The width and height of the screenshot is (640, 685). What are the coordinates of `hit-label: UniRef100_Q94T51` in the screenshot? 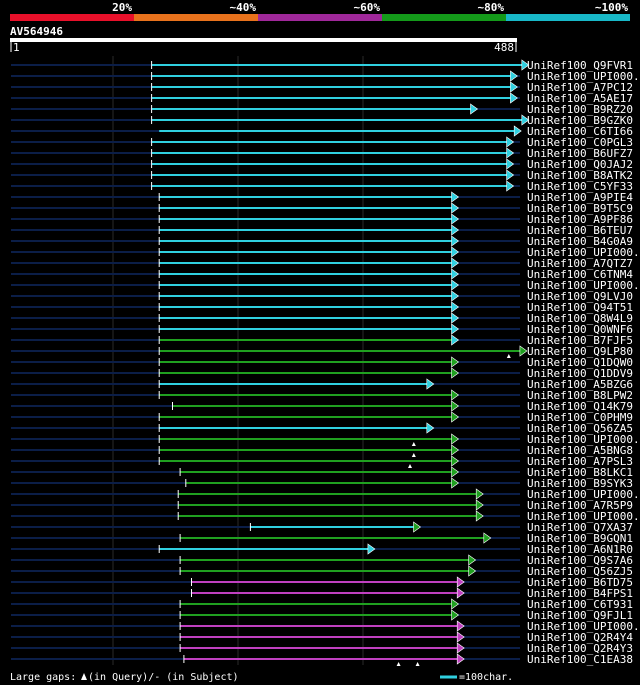 It's located at (580, 307).